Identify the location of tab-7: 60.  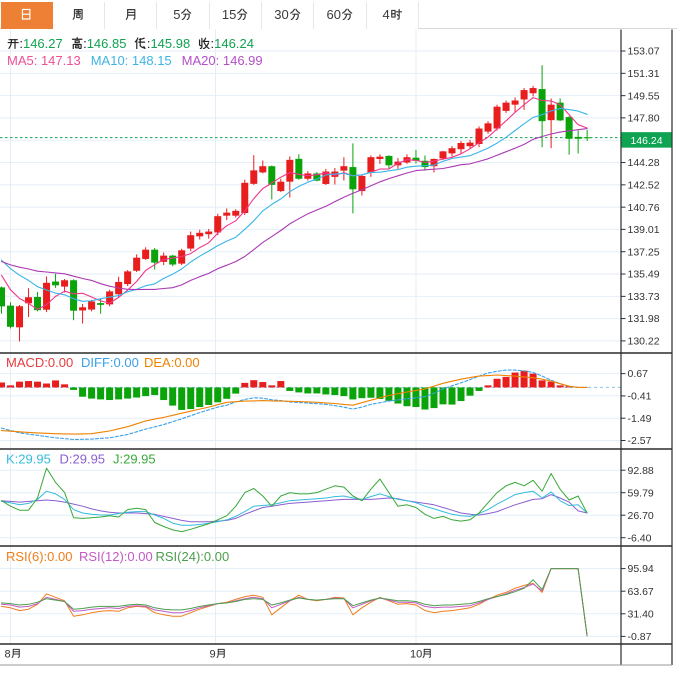
(340, 15).